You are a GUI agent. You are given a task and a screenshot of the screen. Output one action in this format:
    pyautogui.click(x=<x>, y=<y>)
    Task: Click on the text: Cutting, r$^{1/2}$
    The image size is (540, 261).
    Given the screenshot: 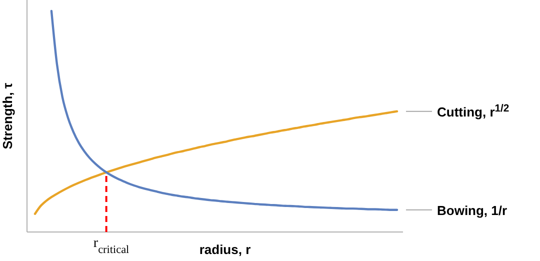 What is the action you would take?
    pyautogui.click(x=473, y=111)
    